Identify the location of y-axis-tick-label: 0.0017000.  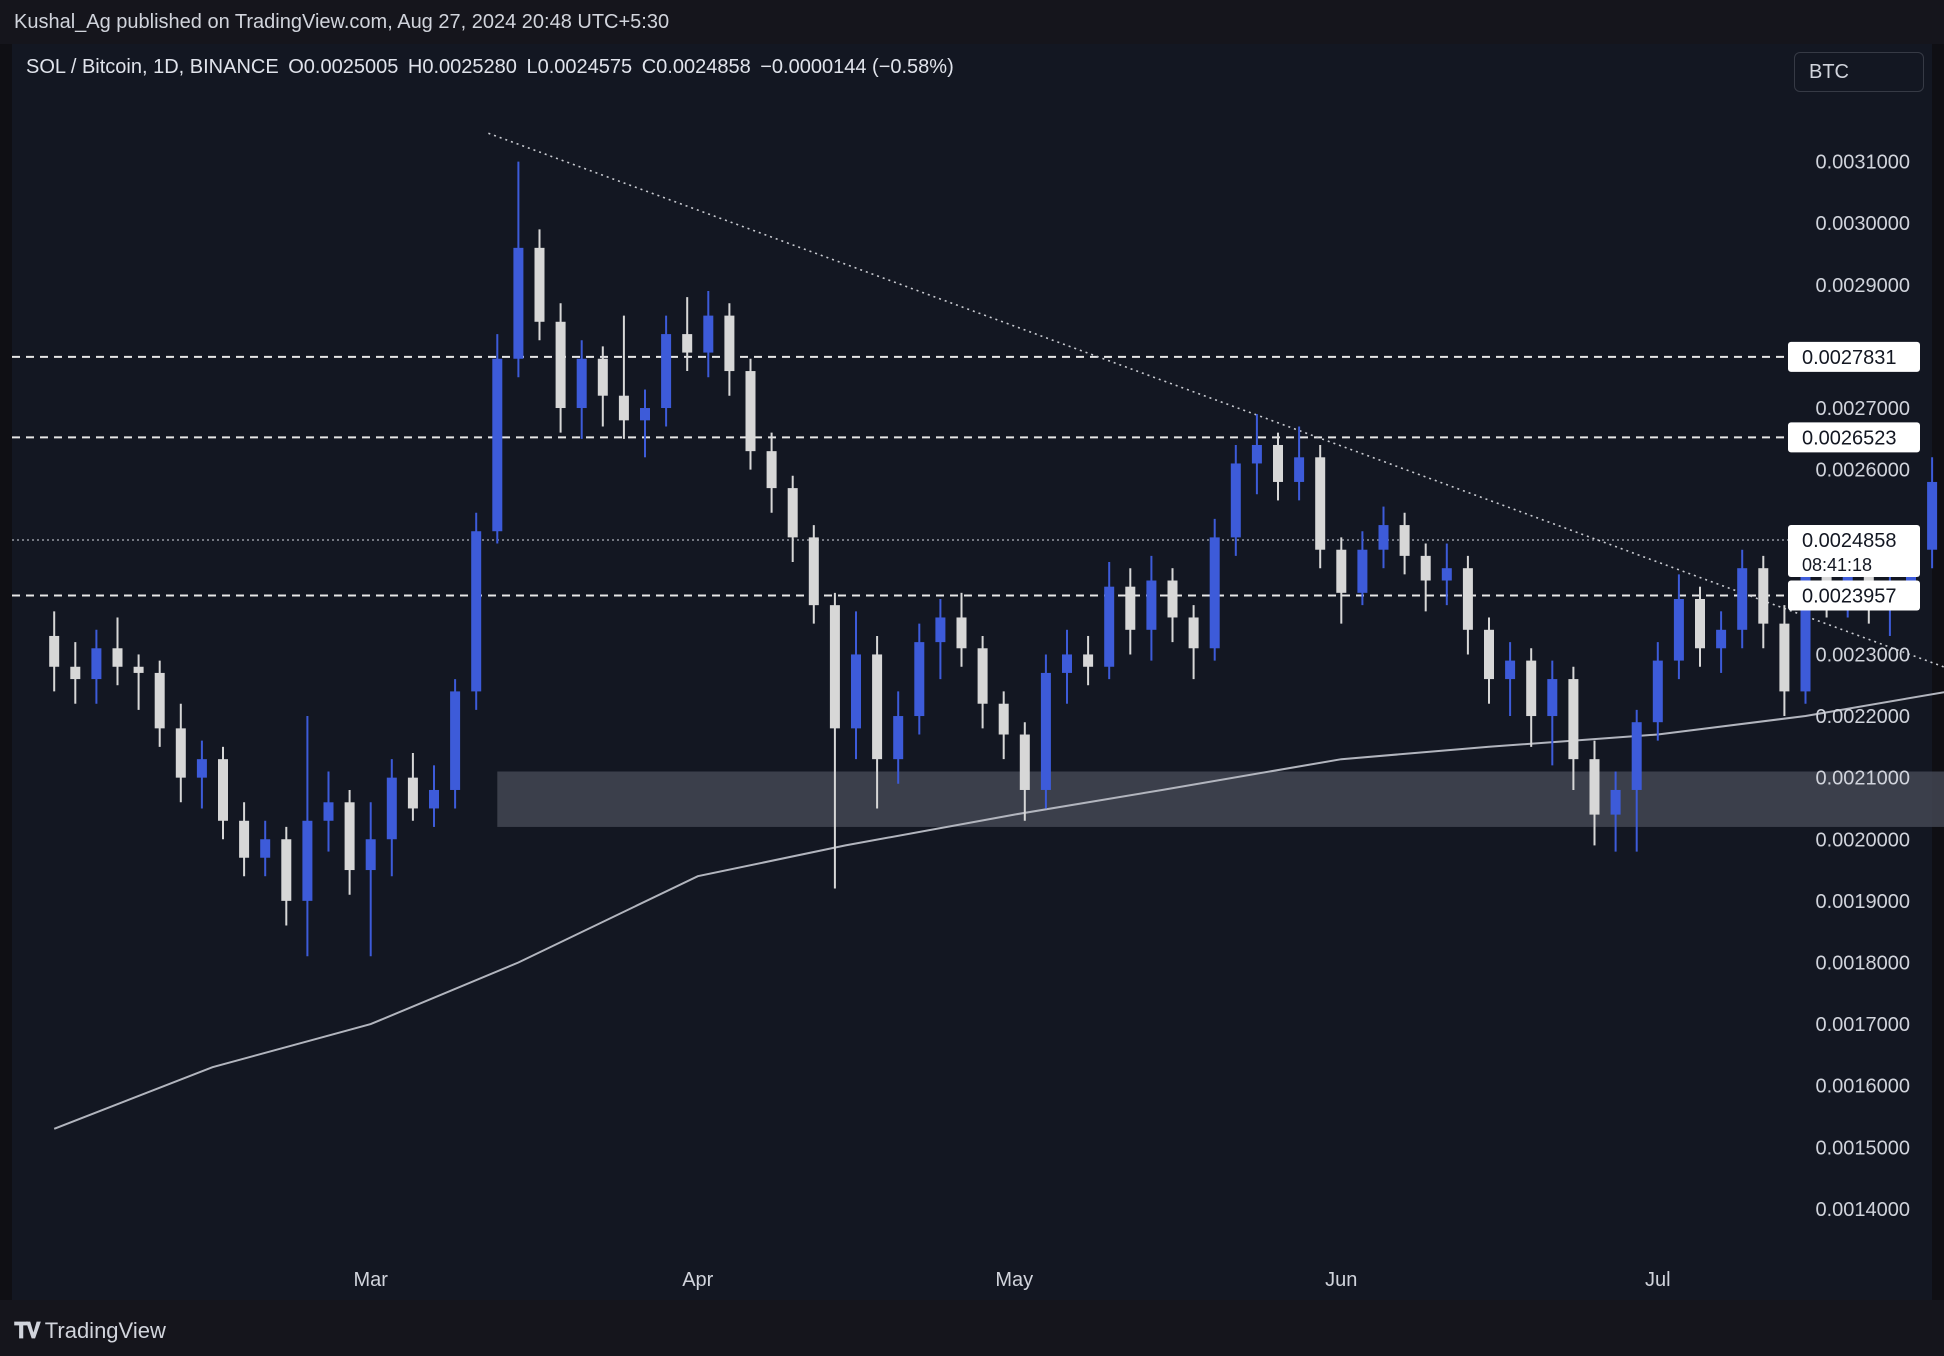
(1862, 1025).